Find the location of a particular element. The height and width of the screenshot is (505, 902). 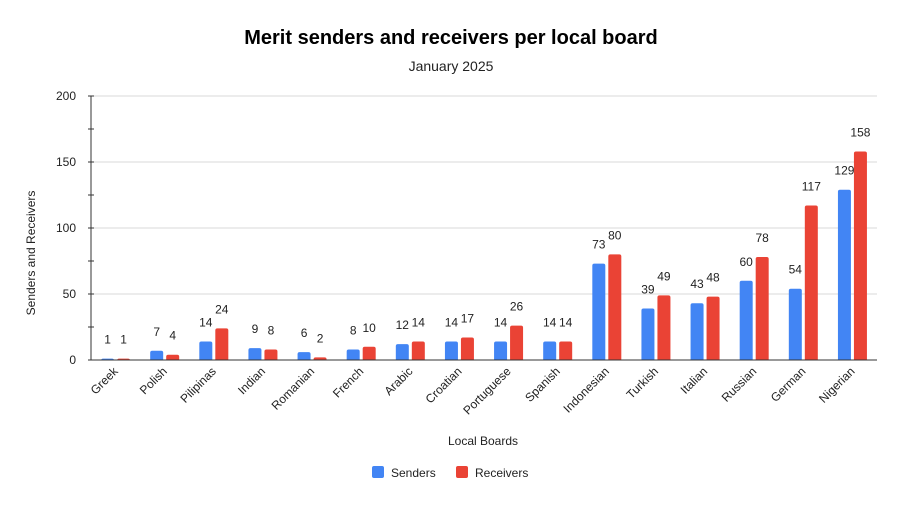

x-tick-label: Greek is located at coordinates (105, 381).